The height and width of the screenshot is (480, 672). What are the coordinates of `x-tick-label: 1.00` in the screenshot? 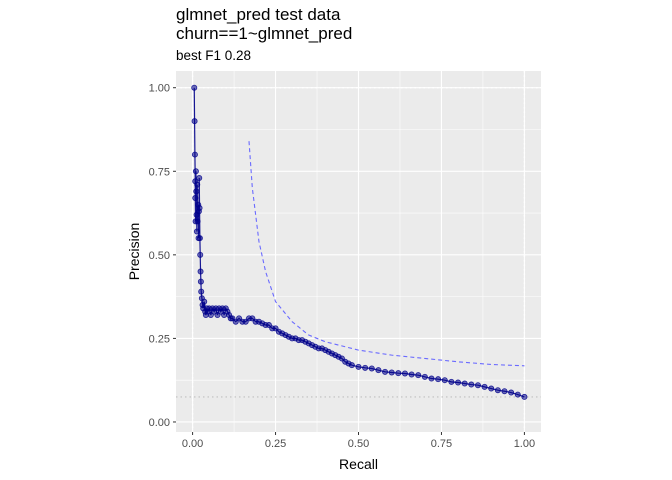 It's located at (524, 444).